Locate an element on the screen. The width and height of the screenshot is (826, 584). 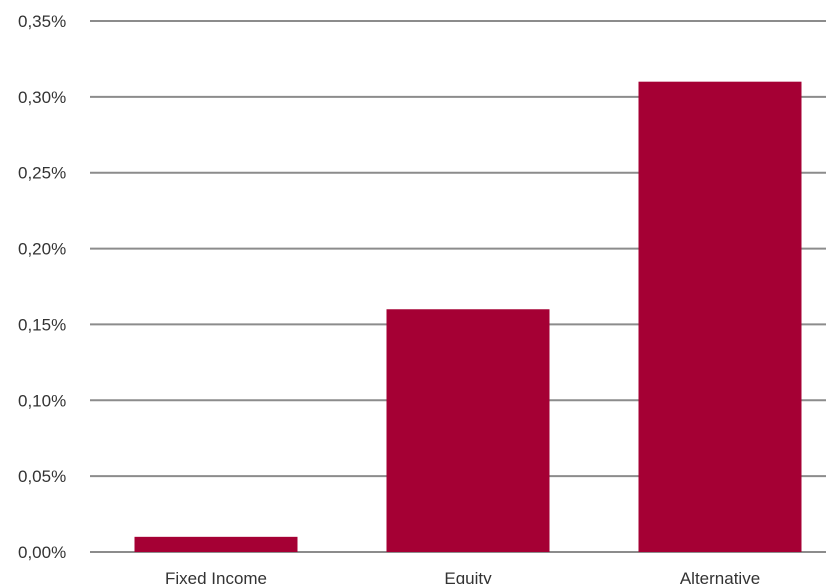
x-category-label: Equity is located at coordinates (468, 576).